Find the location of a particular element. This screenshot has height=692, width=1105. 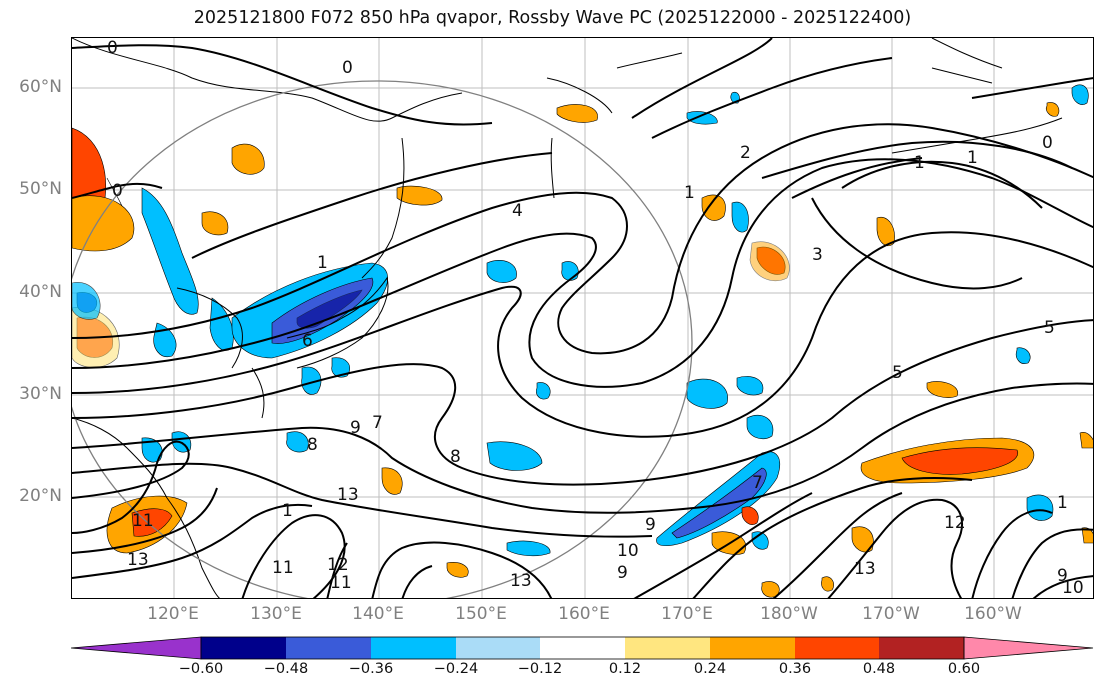

lat-label-60n: 60°N is located at coordinates (40, 87).